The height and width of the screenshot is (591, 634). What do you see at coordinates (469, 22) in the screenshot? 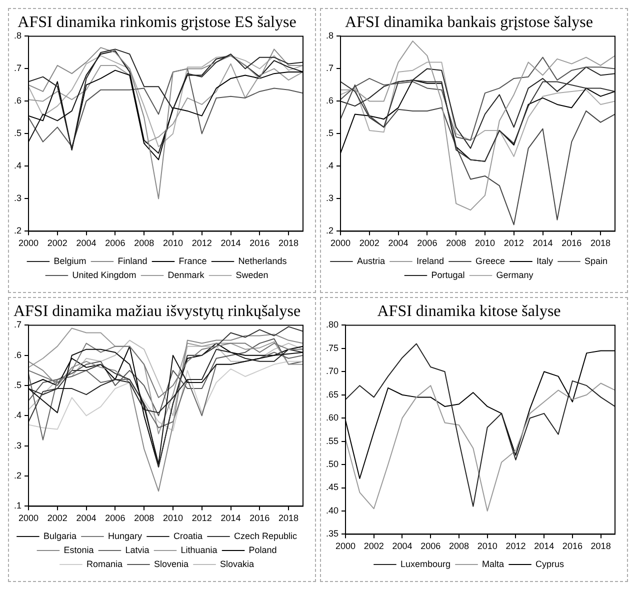
I see `chart-title: AFSI dinamika bankais grįstose šalyse` at bounding box center [469, 22].